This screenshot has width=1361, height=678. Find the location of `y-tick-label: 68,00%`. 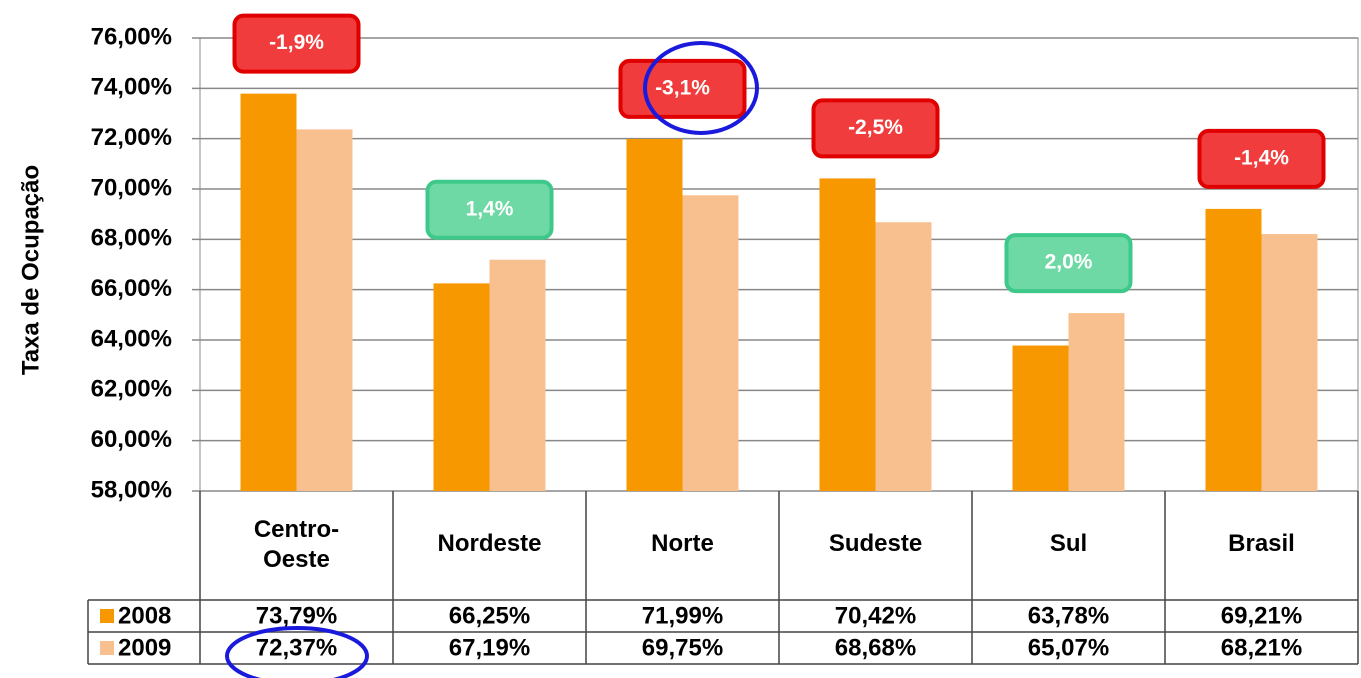

y-tick-label: 68,00% is located at coordinates (131, 238).